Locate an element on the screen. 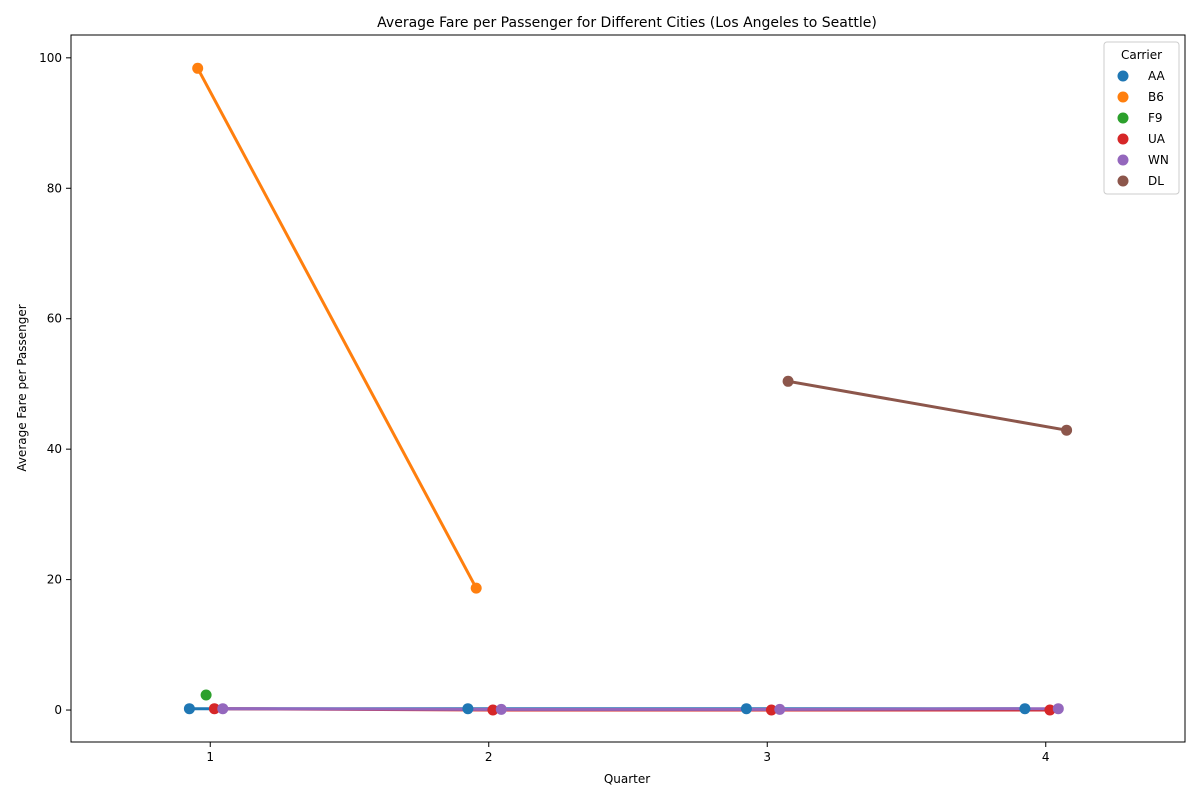 Image resolution: width=1200 pixels, height=804 pixels. x-tick-label: 1 is located at coordinates (210, 757).